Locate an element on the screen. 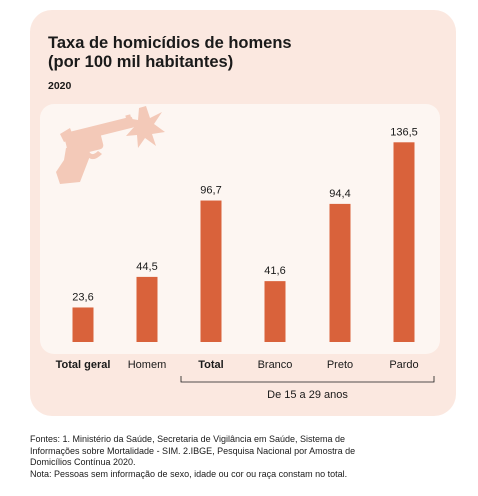 The height and width of the screenshot is (496, 478). tick-label-homem: Homem is located at coordinates (147, 365).